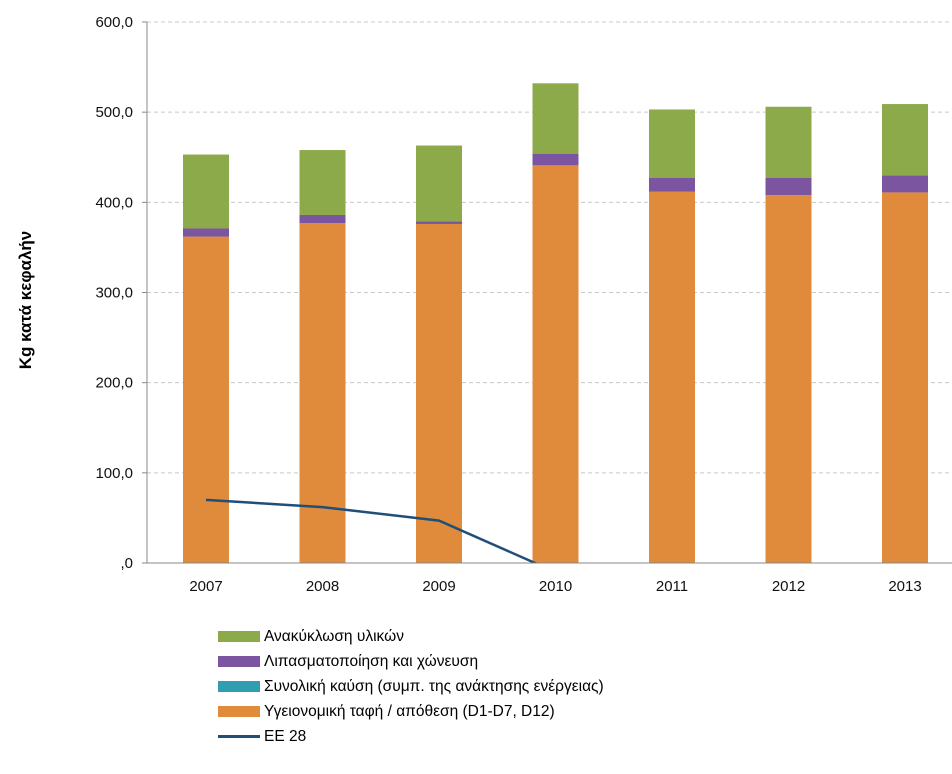  Describe the element at coordinates (126, 563) in the screenshot. I see `y-tick-label: ,0` at that location.